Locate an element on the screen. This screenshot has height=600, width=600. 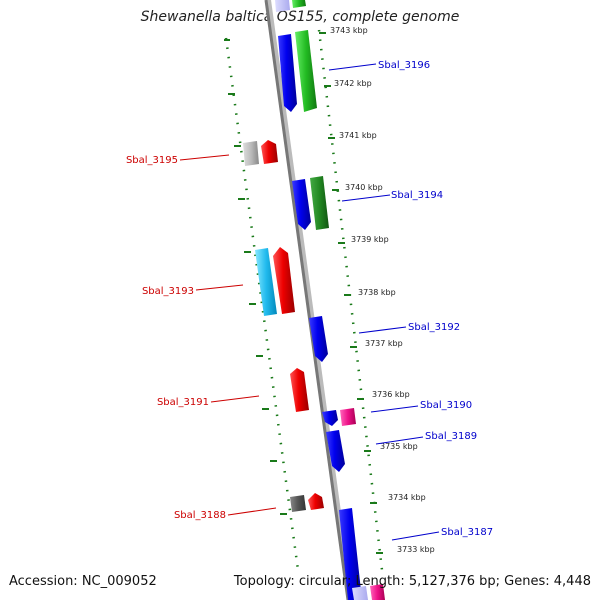
outer-tick-guide is located at coordinates (350, 300).